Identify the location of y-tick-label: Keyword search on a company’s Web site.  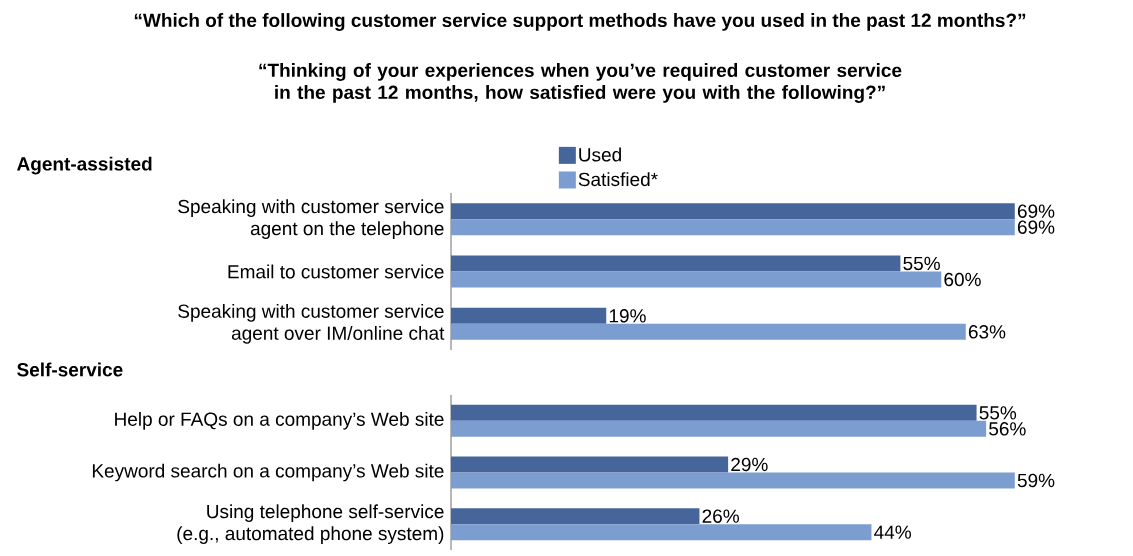
(268, 472).